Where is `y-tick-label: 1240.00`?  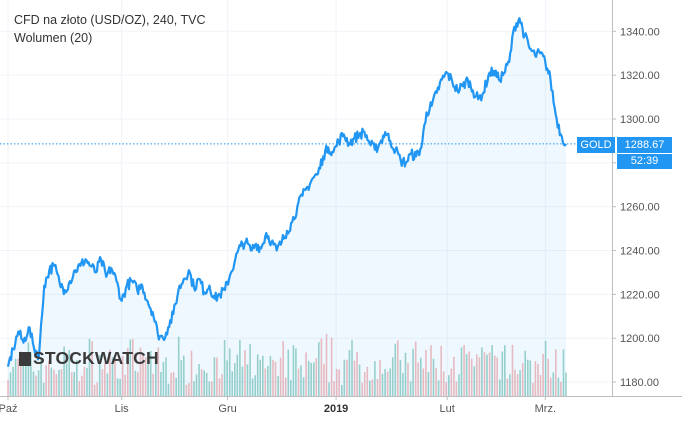
y-tick-label: 1240.00 is located at coordinates (640, 252).